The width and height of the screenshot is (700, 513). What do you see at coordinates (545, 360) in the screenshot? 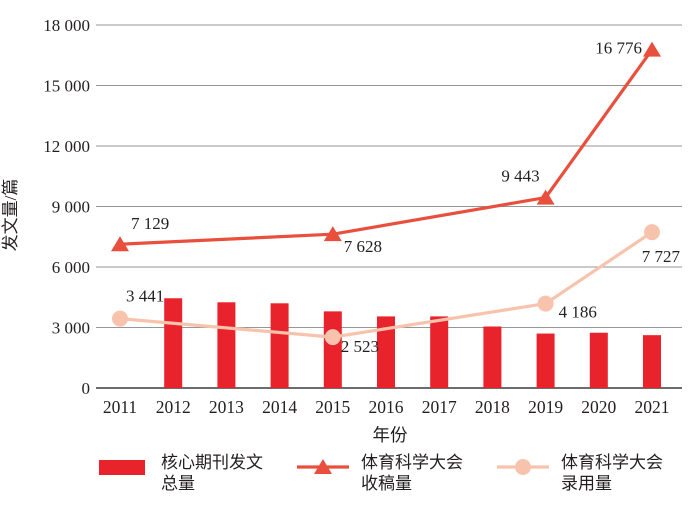
I see `bar-2019` at bounding box center [545, 360].